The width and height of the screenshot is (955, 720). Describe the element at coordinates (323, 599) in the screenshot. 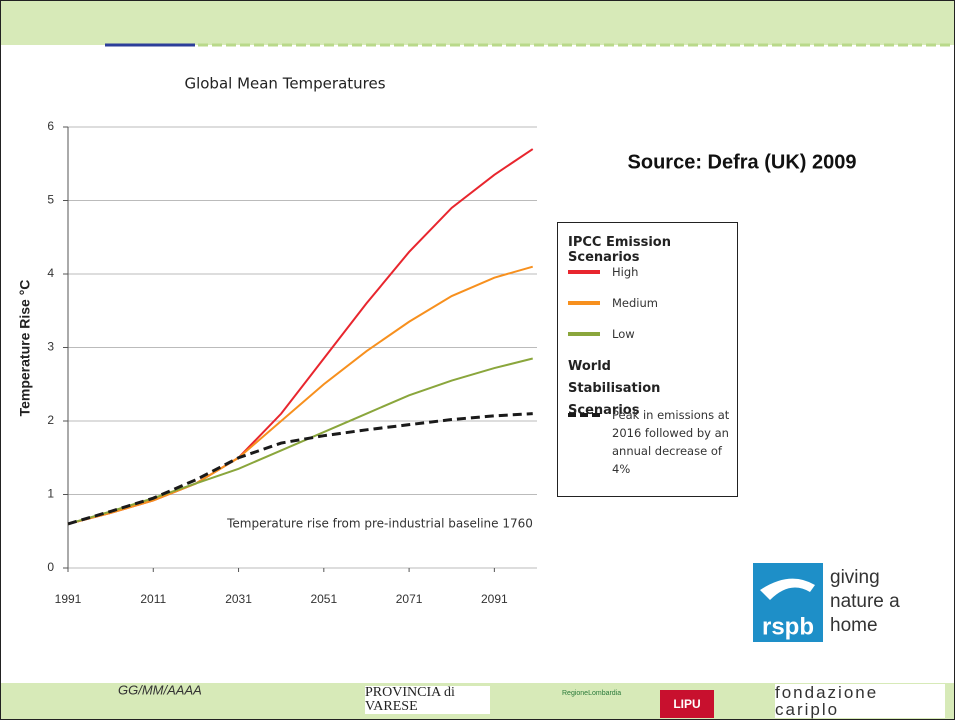

I see `x-tick-label: 2051` at that location.